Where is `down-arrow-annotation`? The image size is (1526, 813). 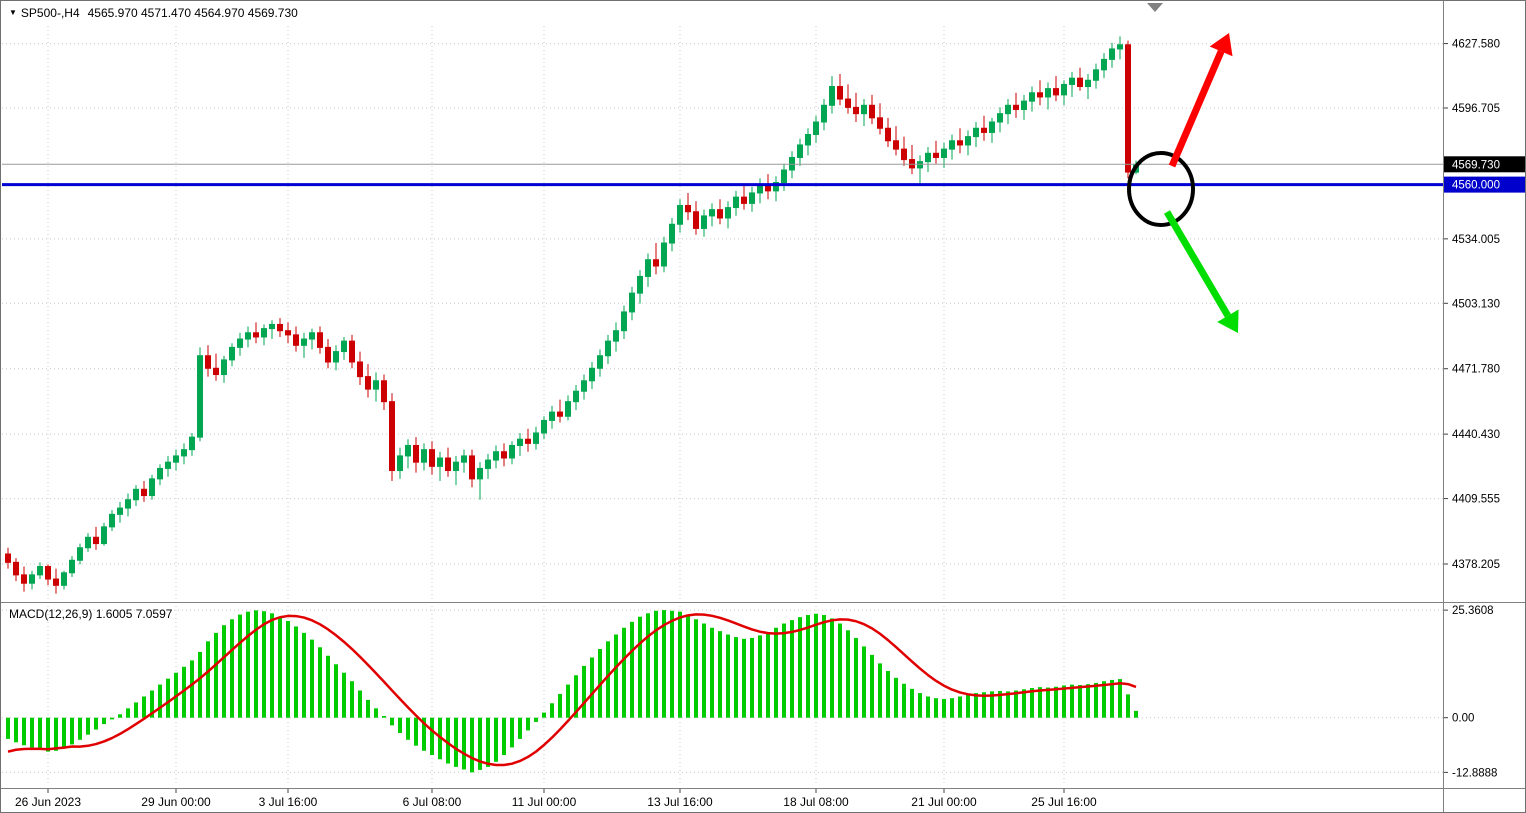
down-arrow-annotation is located at coordinates (1197, 264).